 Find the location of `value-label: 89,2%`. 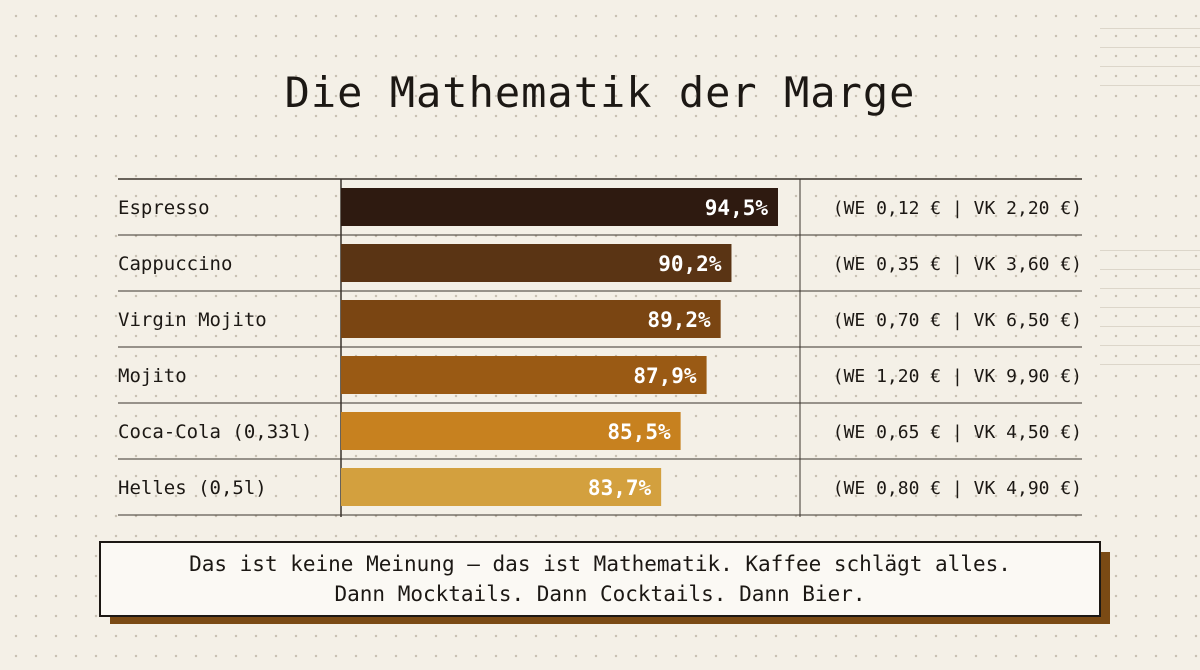

value-label: 89,2% is located at coordinates (679, 320).